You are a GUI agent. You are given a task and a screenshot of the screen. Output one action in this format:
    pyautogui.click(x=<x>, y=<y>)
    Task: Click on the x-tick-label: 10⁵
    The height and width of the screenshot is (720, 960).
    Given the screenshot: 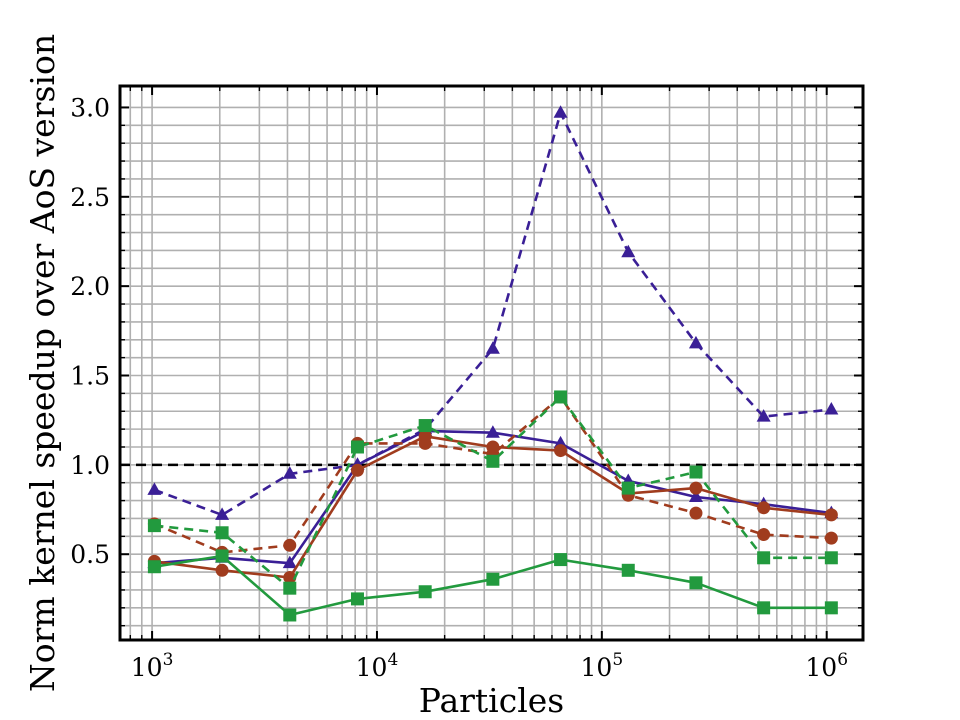 What is the action you would take?
    pyautogui.click(x=602, y=666)
    